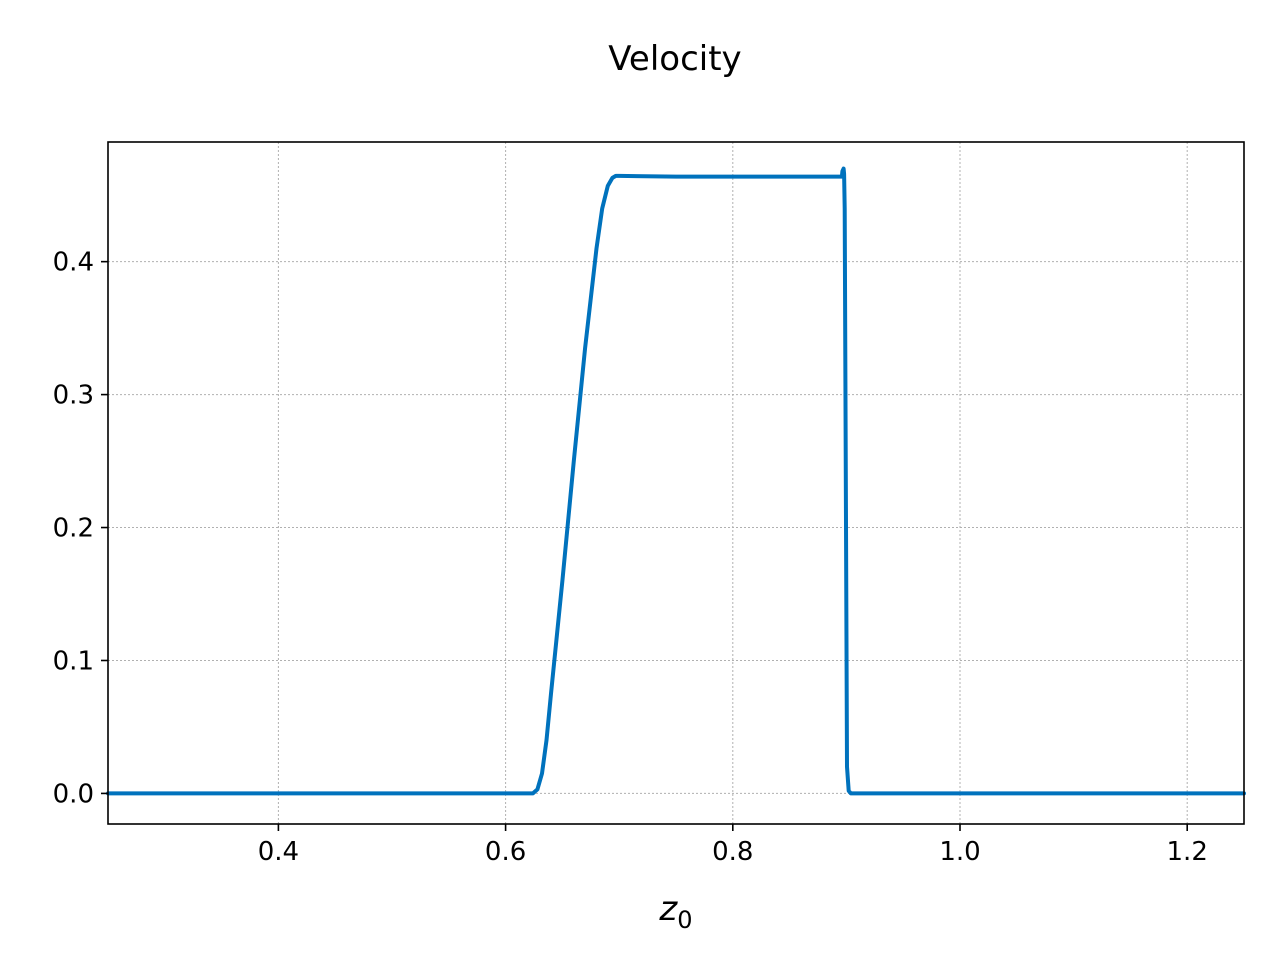 The image size is (1280, 960). I want to click on x-axis-label-subscript: 0, so click(684, 920).